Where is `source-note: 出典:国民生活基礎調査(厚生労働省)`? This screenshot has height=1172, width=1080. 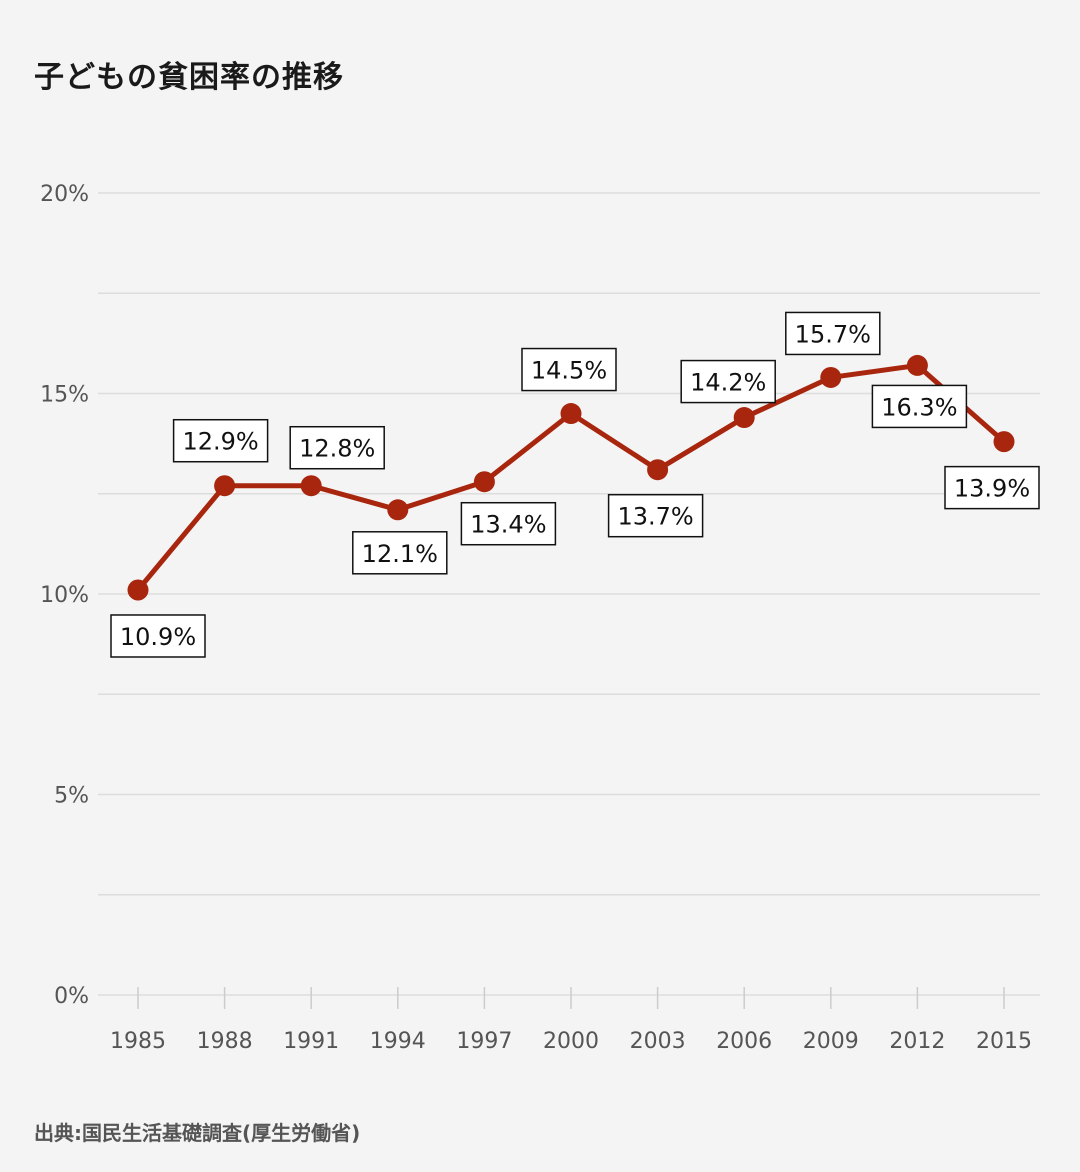
source-note: 出典:国民生活基礎調査(厚生労働省) is located at coordinates (197, 1133).